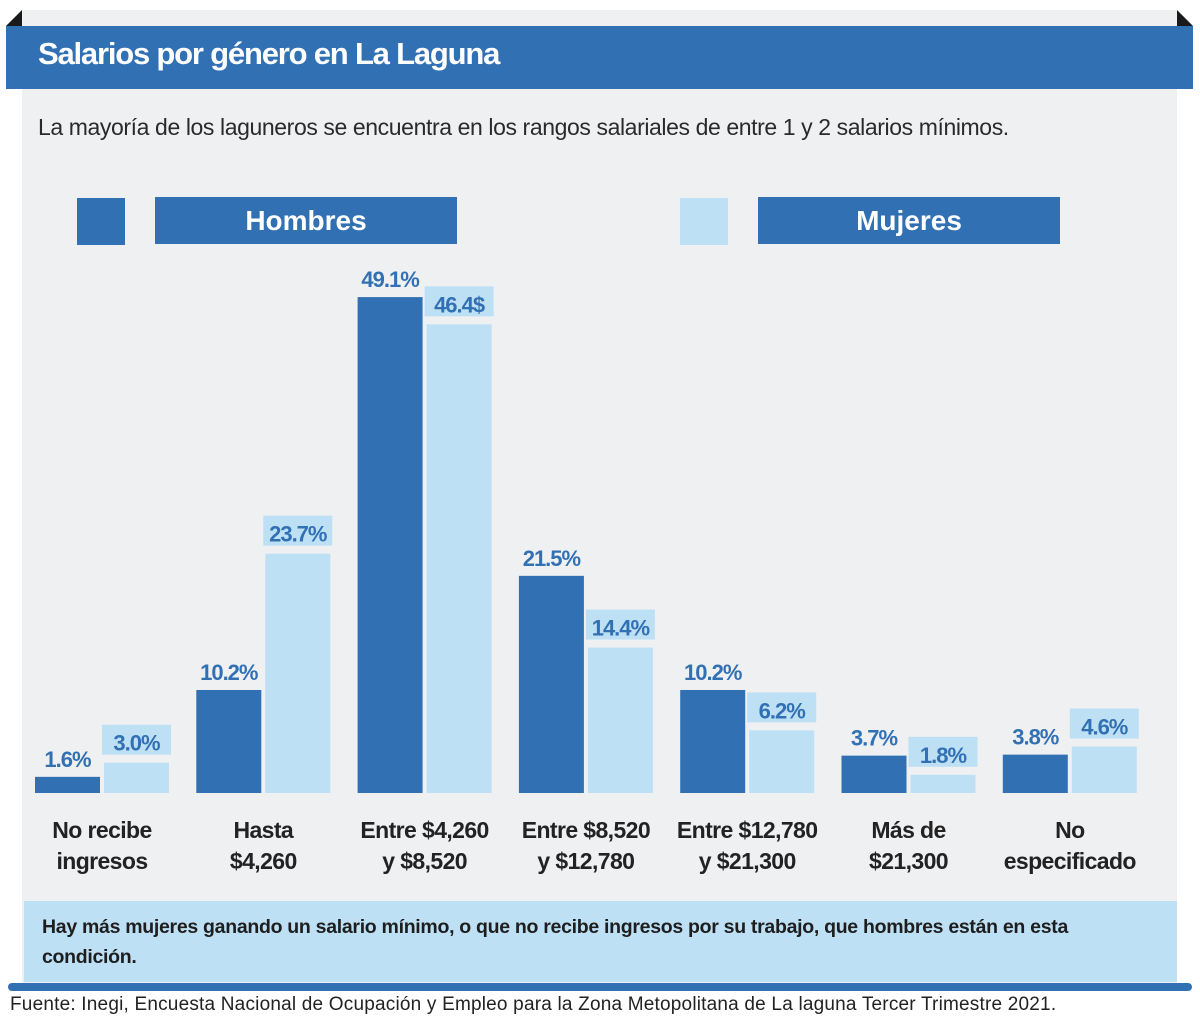  Describe the element at coordinates (424, 830) in the screenshot. I see `category-label-line: Entre $4,260` at that location.